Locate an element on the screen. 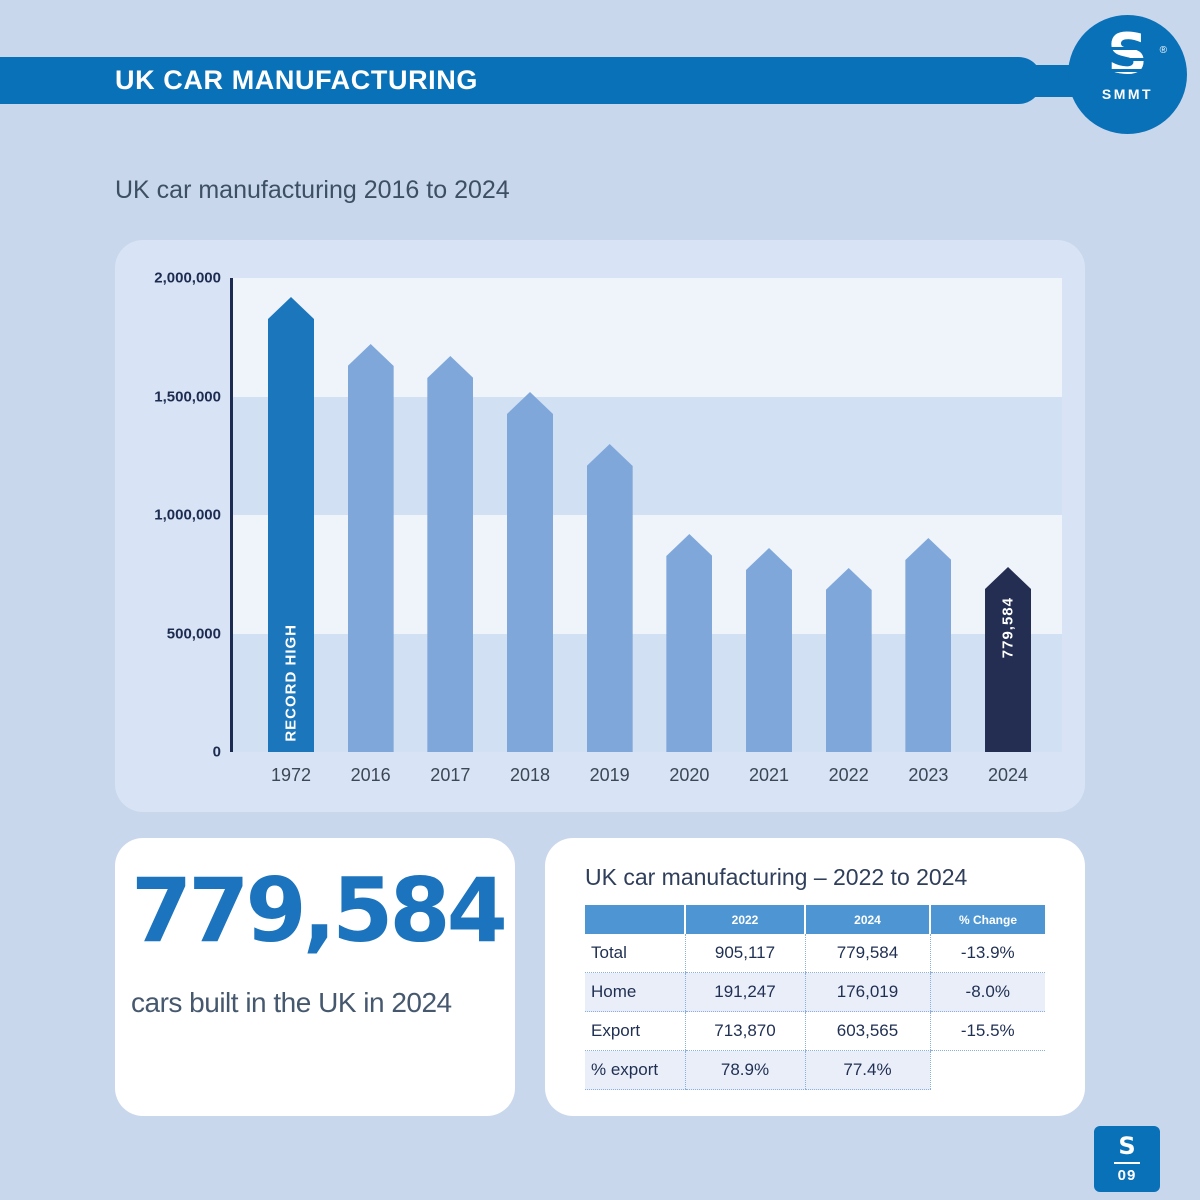 The height and width of the screenshot is (1200, 1200). headline-number: 779,584 is located at coordinates (319, 910).